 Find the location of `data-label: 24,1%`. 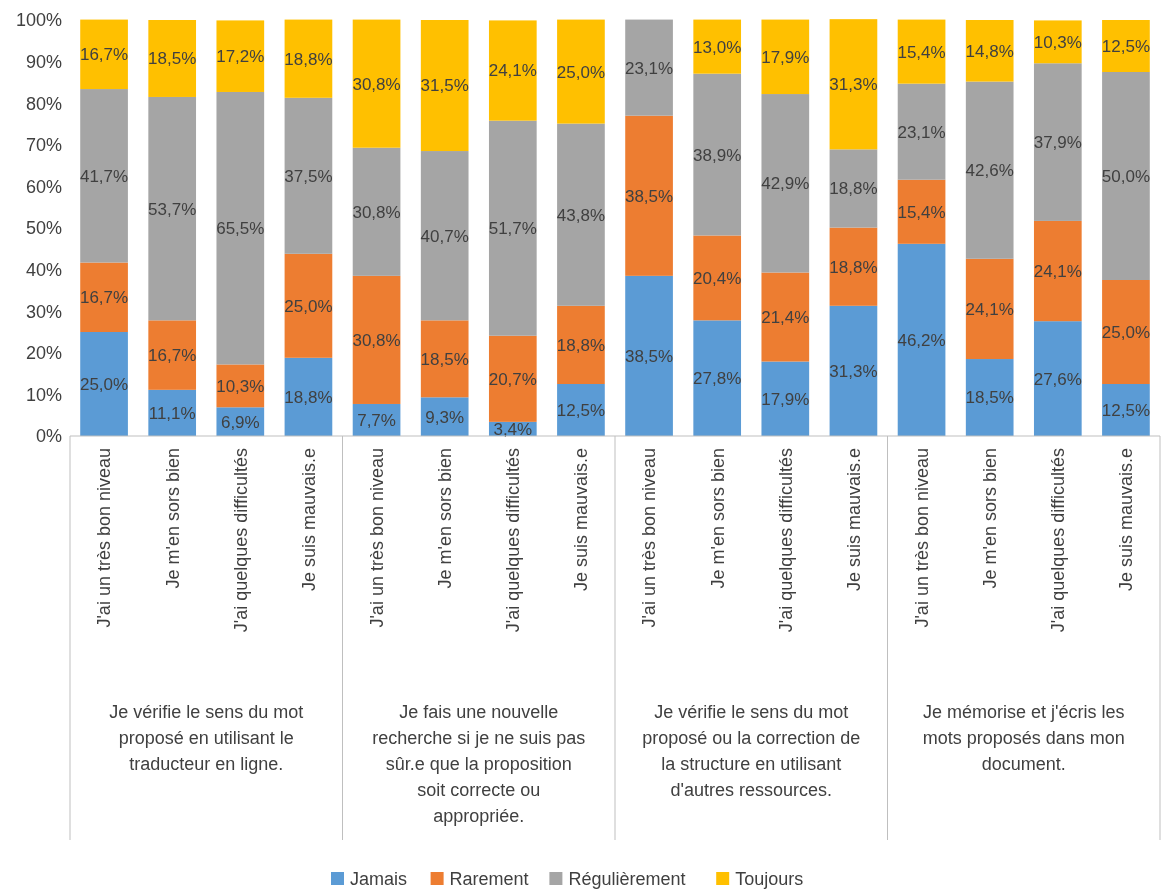

data-label: 24,1% is located at coordinates (1057, 272).